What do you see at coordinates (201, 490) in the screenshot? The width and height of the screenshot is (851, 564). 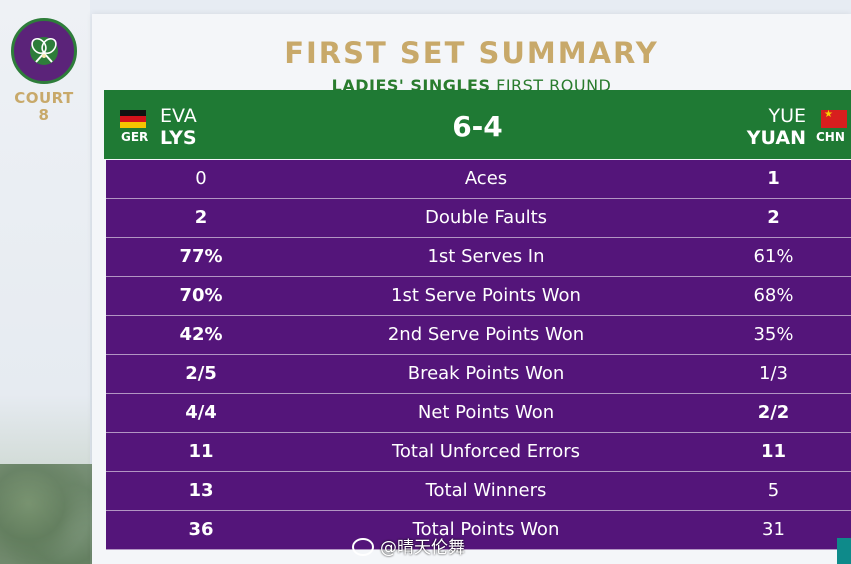 I see `player1-stat-value: 13` at bounding box center [201, 490].